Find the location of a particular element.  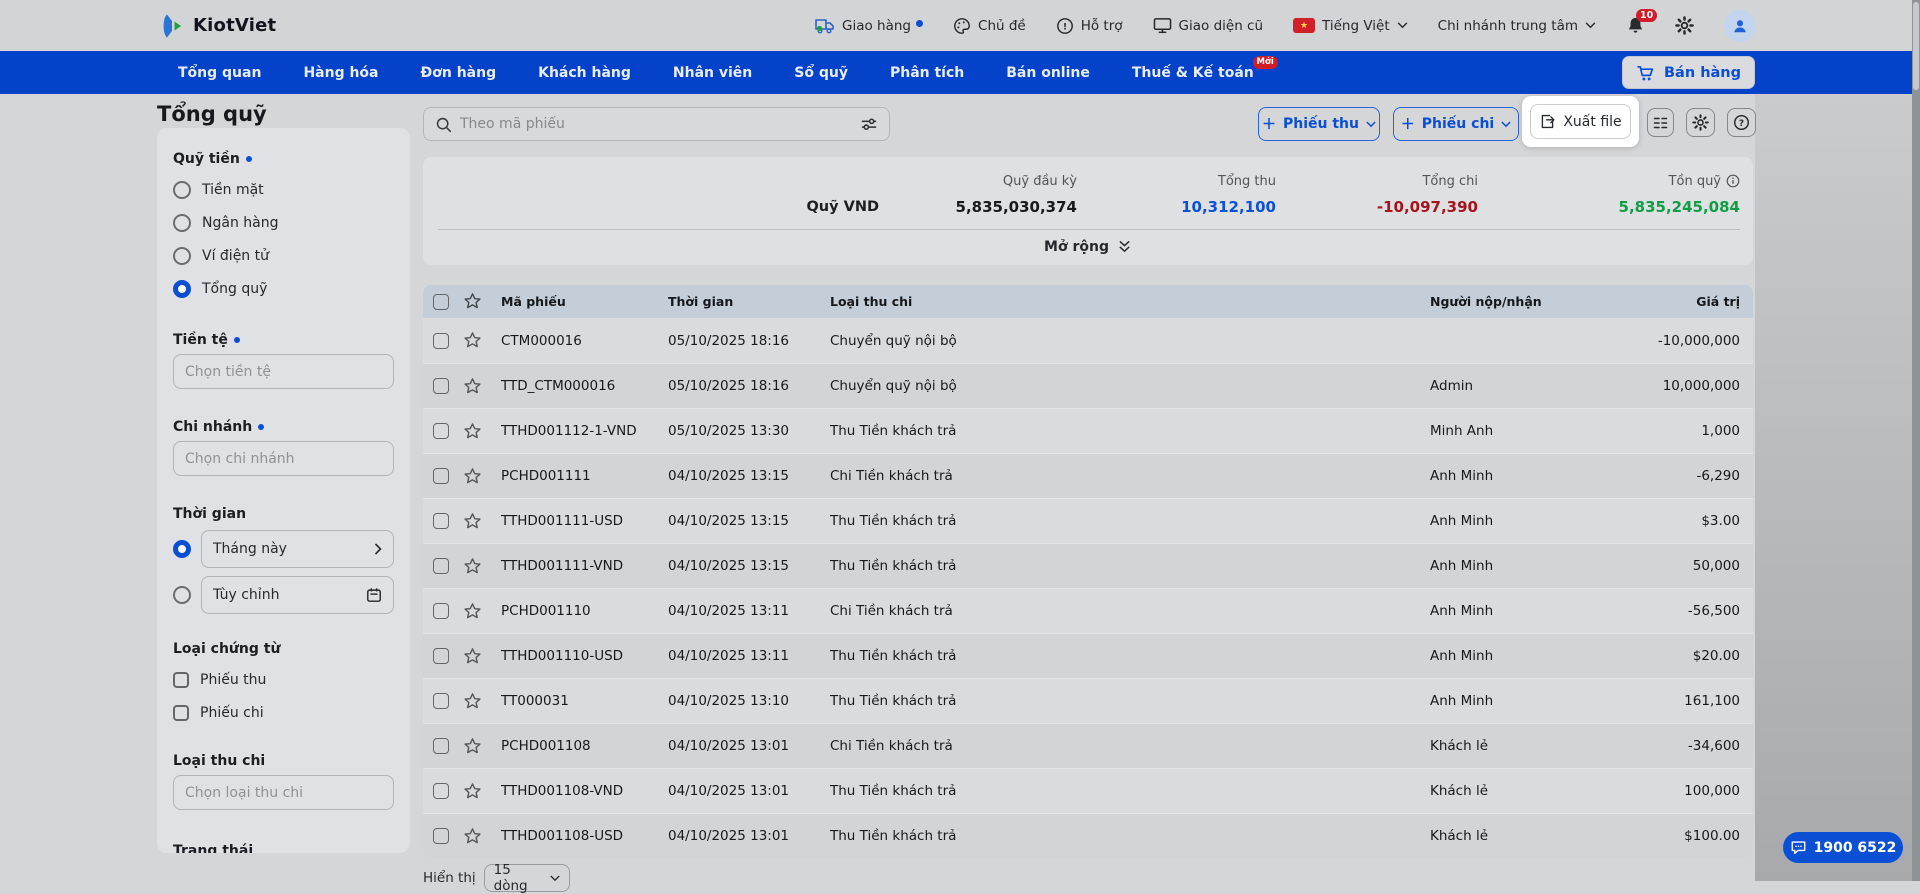

checkbox-phieu-thu: Phiếu thu is located at coordinates (283, 679).